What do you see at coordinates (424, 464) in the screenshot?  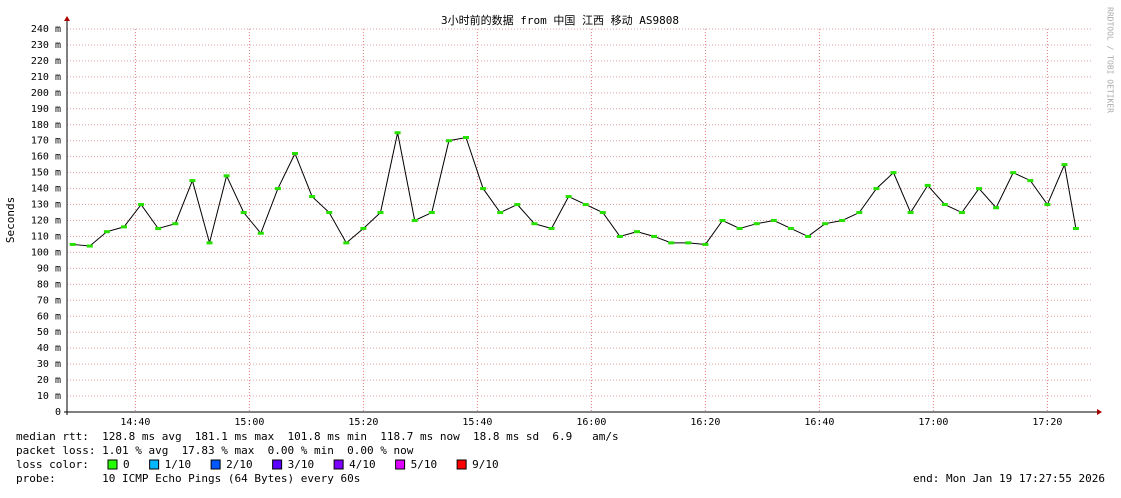 I see `loss-label: 5/10` at bounding box center [424, 464].